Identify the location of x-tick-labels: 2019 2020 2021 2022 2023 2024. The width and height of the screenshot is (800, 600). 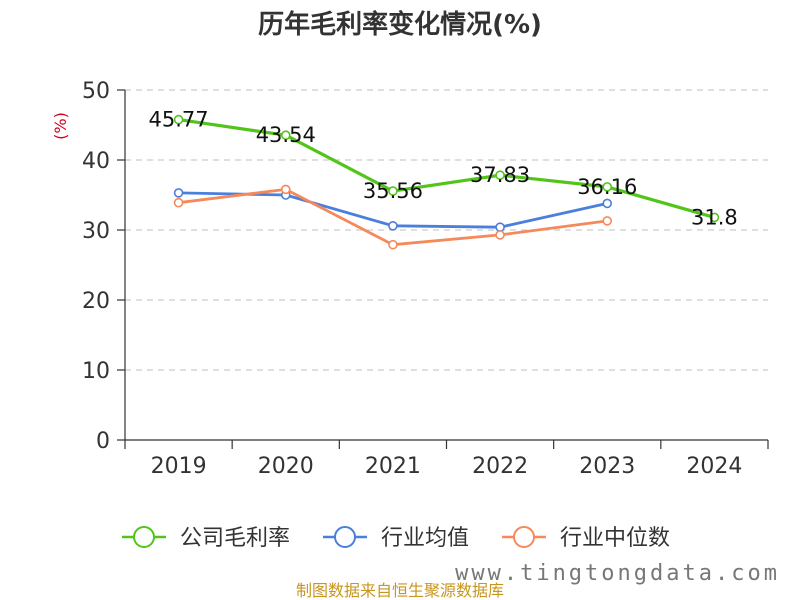
(447, 466).